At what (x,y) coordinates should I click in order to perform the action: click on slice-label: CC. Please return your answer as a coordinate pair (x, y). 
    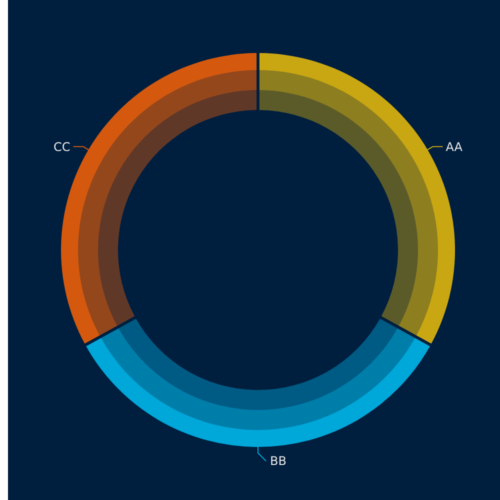
    Looking at the image, I should click on (62, 147).